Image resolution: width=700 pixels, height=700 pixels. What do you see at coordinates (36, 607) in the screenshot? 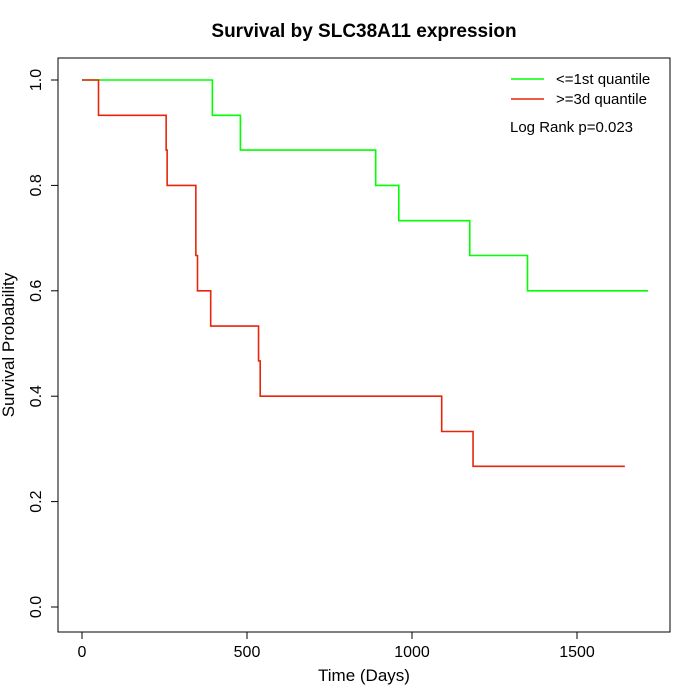
I see `y-tick-label: 0.0` at bounding box center [36, 607].